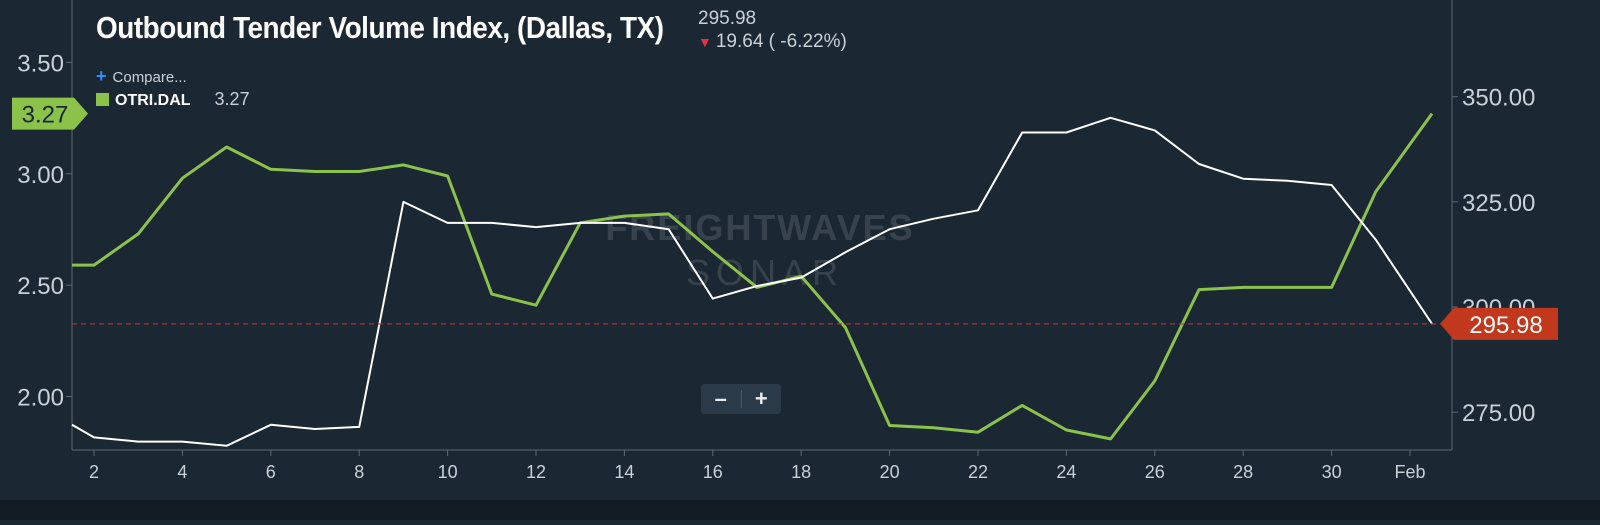  What do you see at coordinates (101, 76) in the screenshot?
I see `plus-icon: +` at bounding box center [101, 76].